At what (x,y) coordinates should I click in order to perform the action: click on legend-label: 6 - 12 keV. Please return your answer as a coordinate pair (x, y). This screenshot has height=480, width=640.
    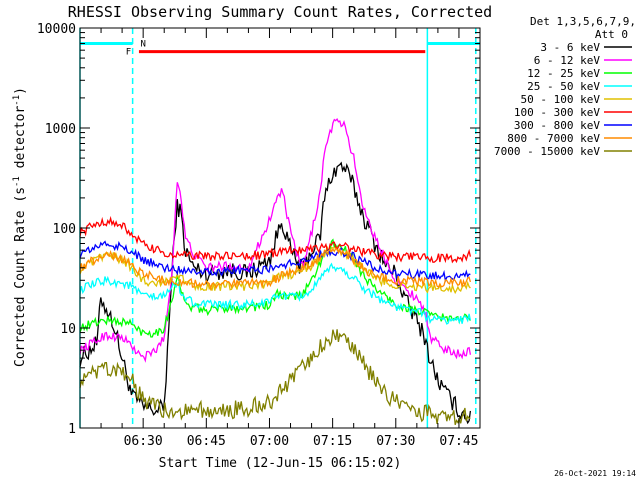
    Looking at the image, I should click on (567, 60).